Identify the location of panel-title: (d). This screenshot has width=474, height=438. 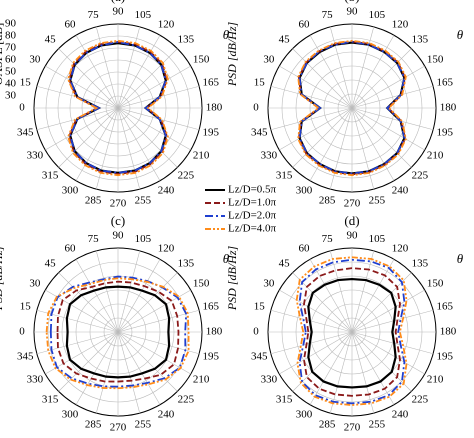
(351, 220).